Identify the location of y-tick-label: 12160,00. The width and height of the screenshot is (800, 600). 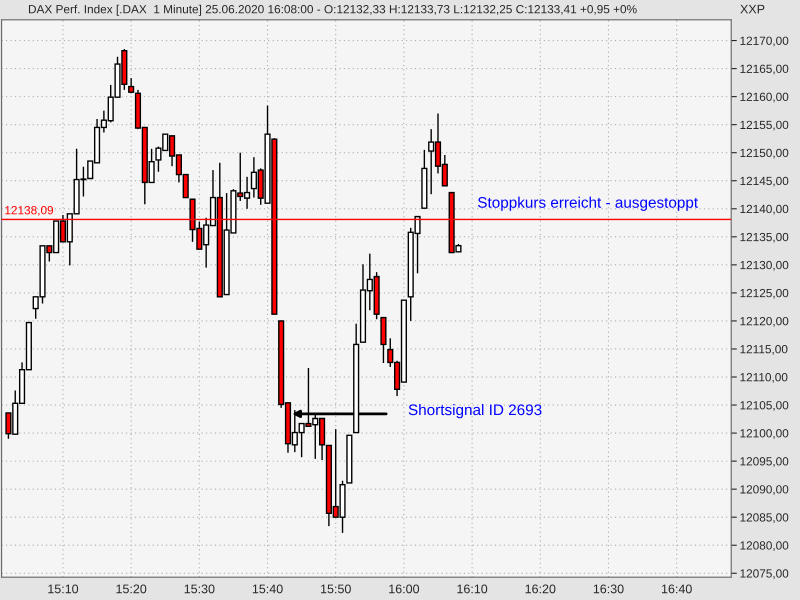
(764, 97).